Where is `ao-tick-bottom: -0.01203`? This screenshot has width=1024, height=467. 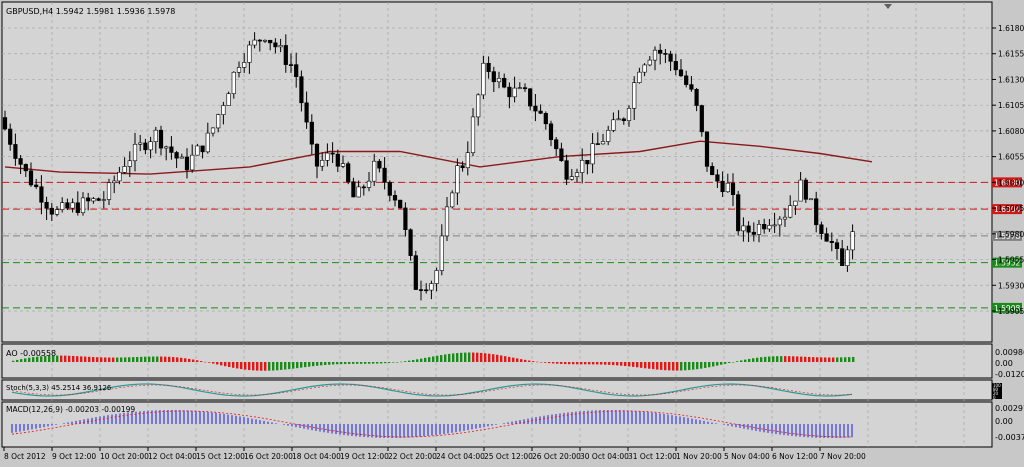 ao-tick-bottom: -0.01203 is located at coordinates (1009, 374).